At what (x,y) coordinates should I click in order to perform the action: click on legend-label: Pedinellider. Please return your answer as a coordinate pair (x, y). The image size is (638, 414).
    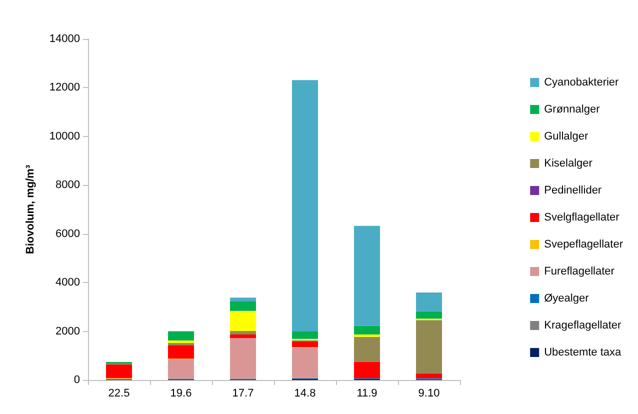
    Looking at the image, I should click on (573, 190).